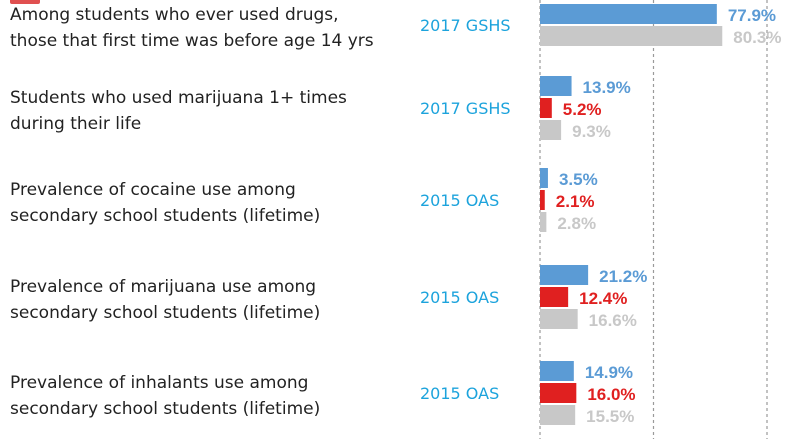  I want to click on bar-value-label: 5.2%, so click(582, 109).